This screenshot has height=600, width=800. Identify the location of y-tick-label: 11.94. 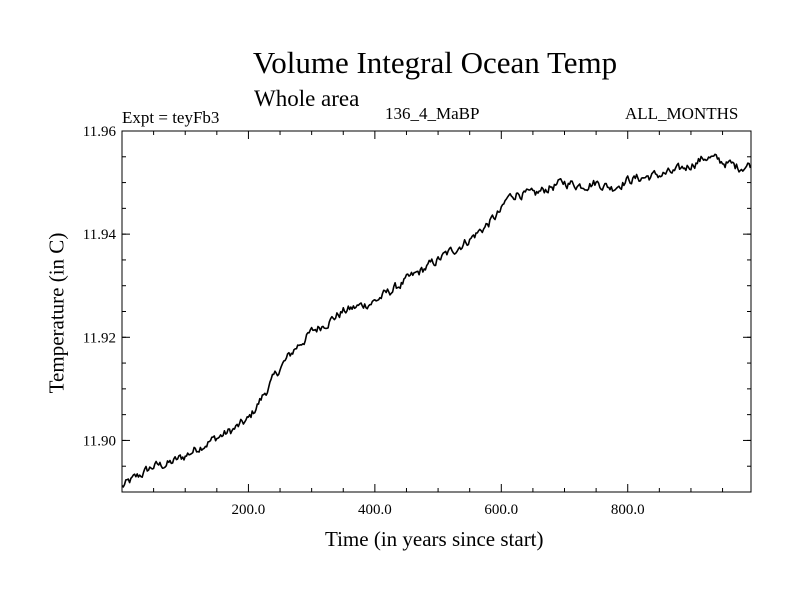
(100, 235).